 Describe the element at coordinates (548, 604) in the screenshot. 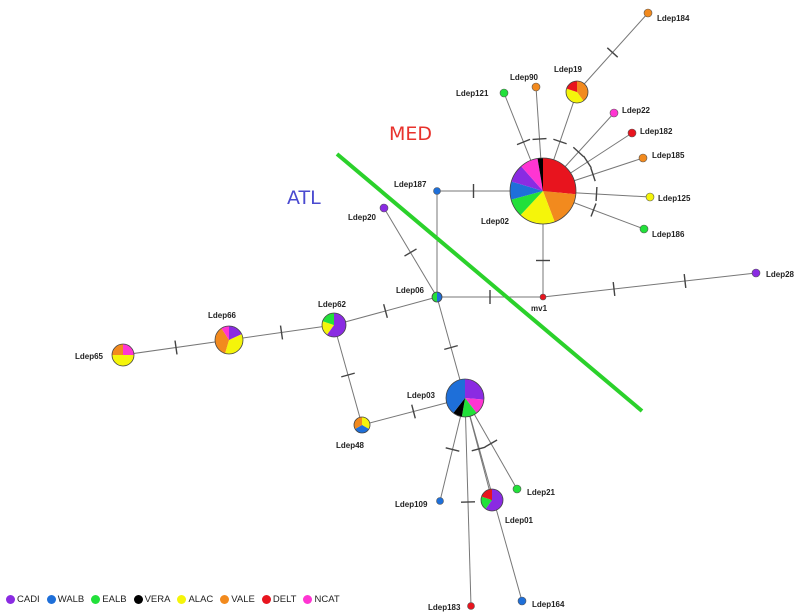

I see `node-label-ldep164: Ldep164` at that location.